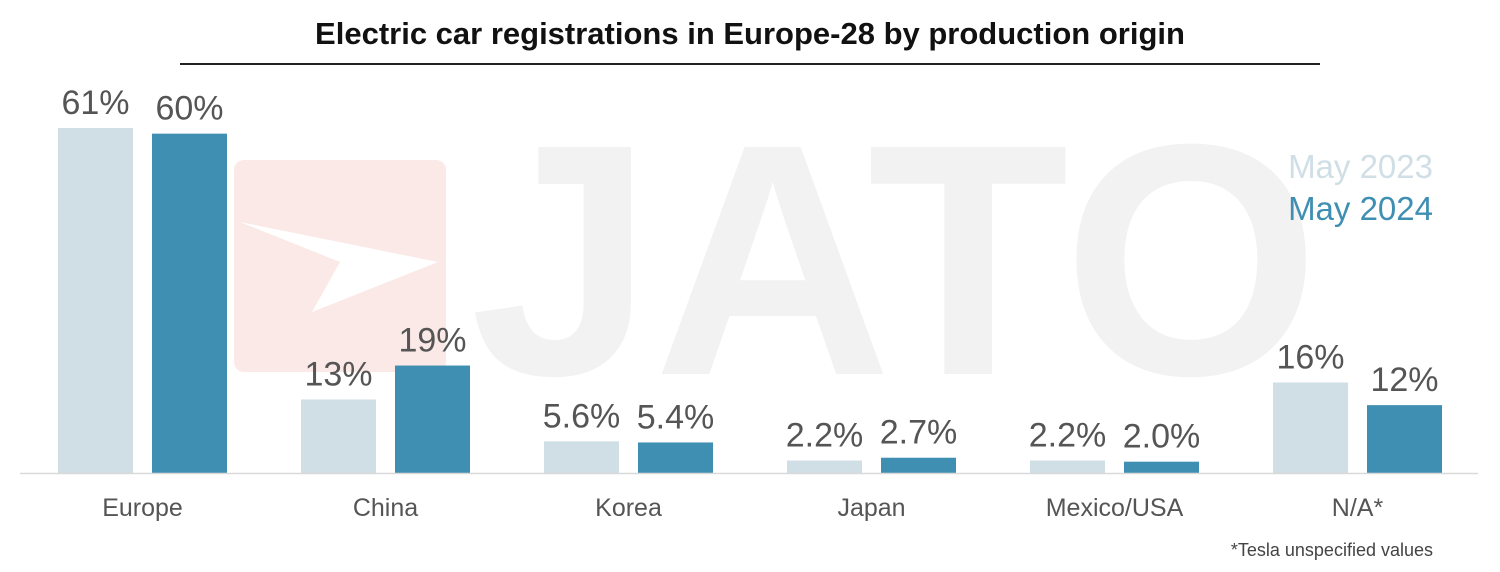  Describe the element at coordinates (1360, 166) in the screenshot. I see `legend-item-may-2023: May 2023` at that location.